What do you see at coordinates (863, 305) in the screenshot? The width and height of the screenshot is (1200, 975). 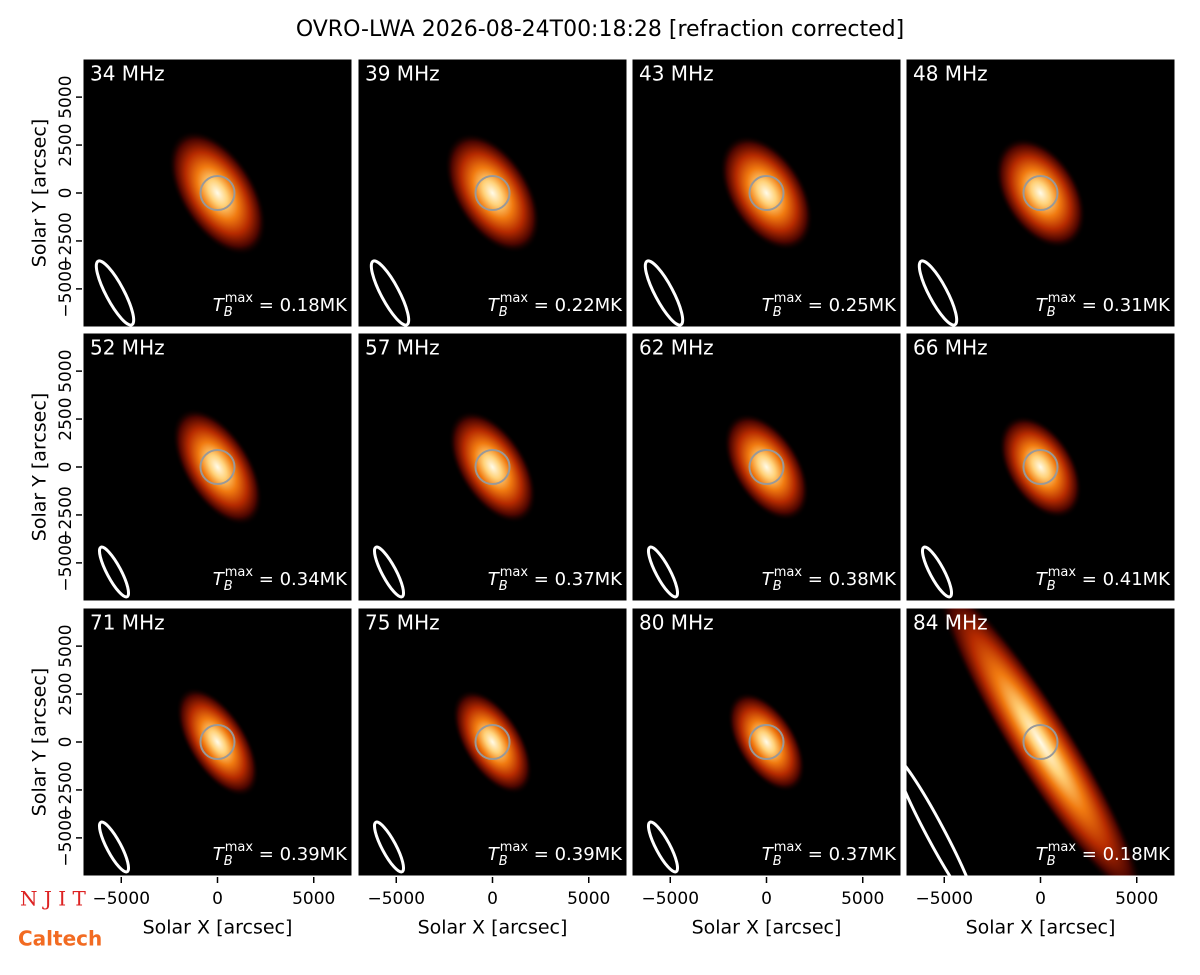 I see `tb-value: 0.25MK` at bounding box center [863, 305].